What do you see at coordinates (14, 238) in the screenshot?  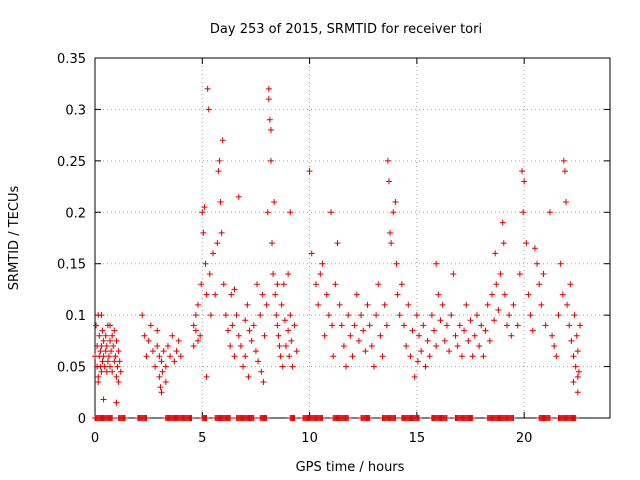 I see `y-axis-title: SRMTID / TECUs` at bounding box center [14, 238].